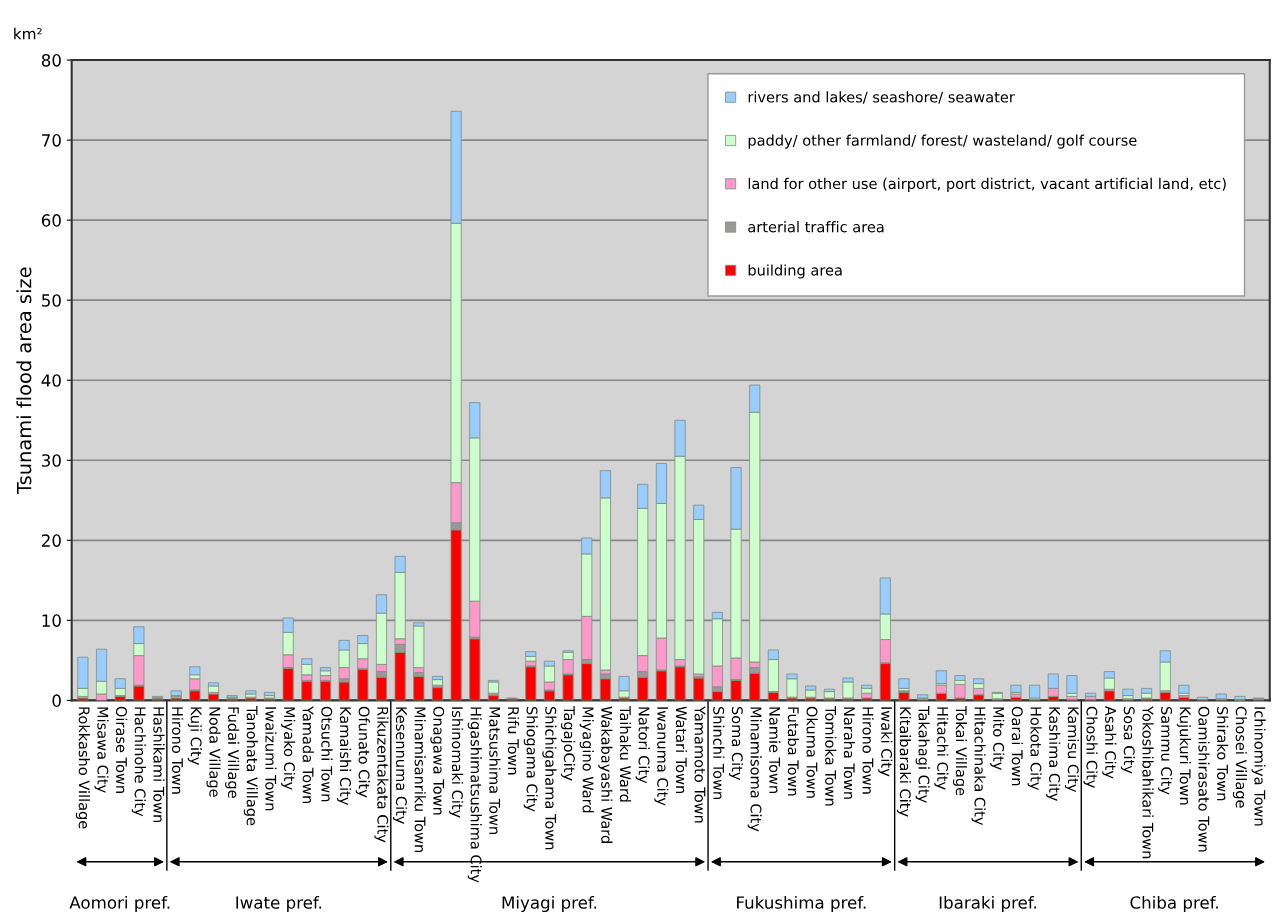 The width and height of the screenshot is (1280, 924). What do you see at coordinates (849, 753) in the screenshot?
I see `x-tick-label: Naraha Town` at bounding box center [849, 753].